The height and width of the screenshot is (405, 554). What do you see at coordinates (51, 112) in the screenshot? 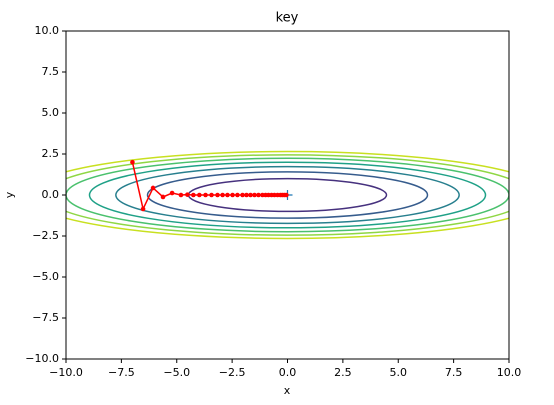
I see `y-tick-label: 5.0` at bounding box center [51, 112].